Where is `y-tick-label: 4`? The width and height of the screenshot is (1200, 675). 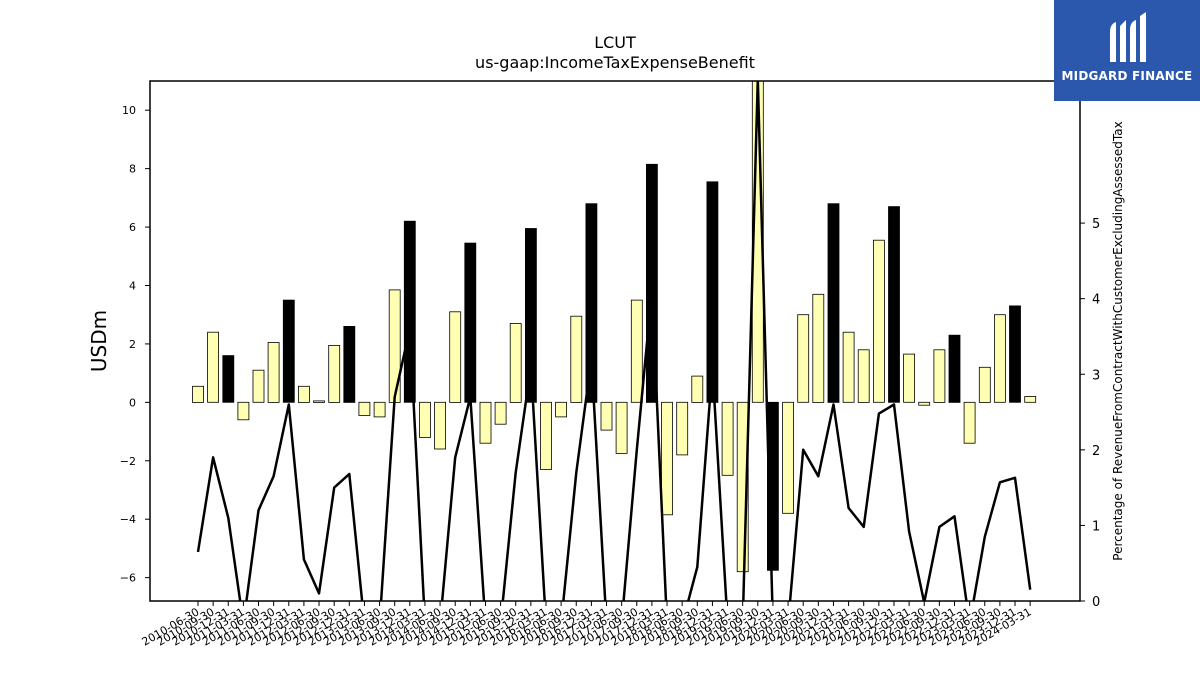 y-tick-label: 4 is located at coordinates (132, 285).